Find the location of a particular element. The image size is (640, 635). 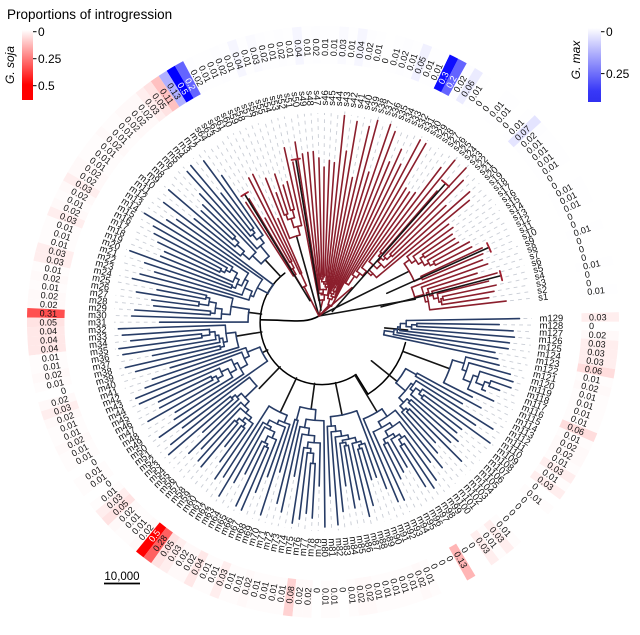

svg-text: s52 is located at coordinates (281, 101).